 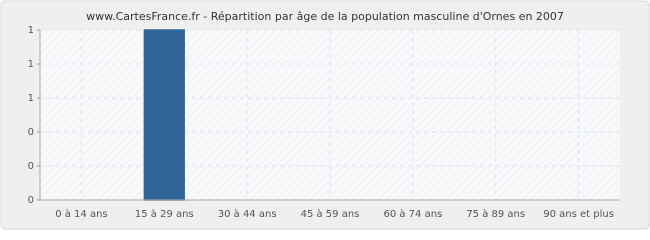 I want to click on x-tick-label: 90 ans et plus, so click(x=578, y=214).